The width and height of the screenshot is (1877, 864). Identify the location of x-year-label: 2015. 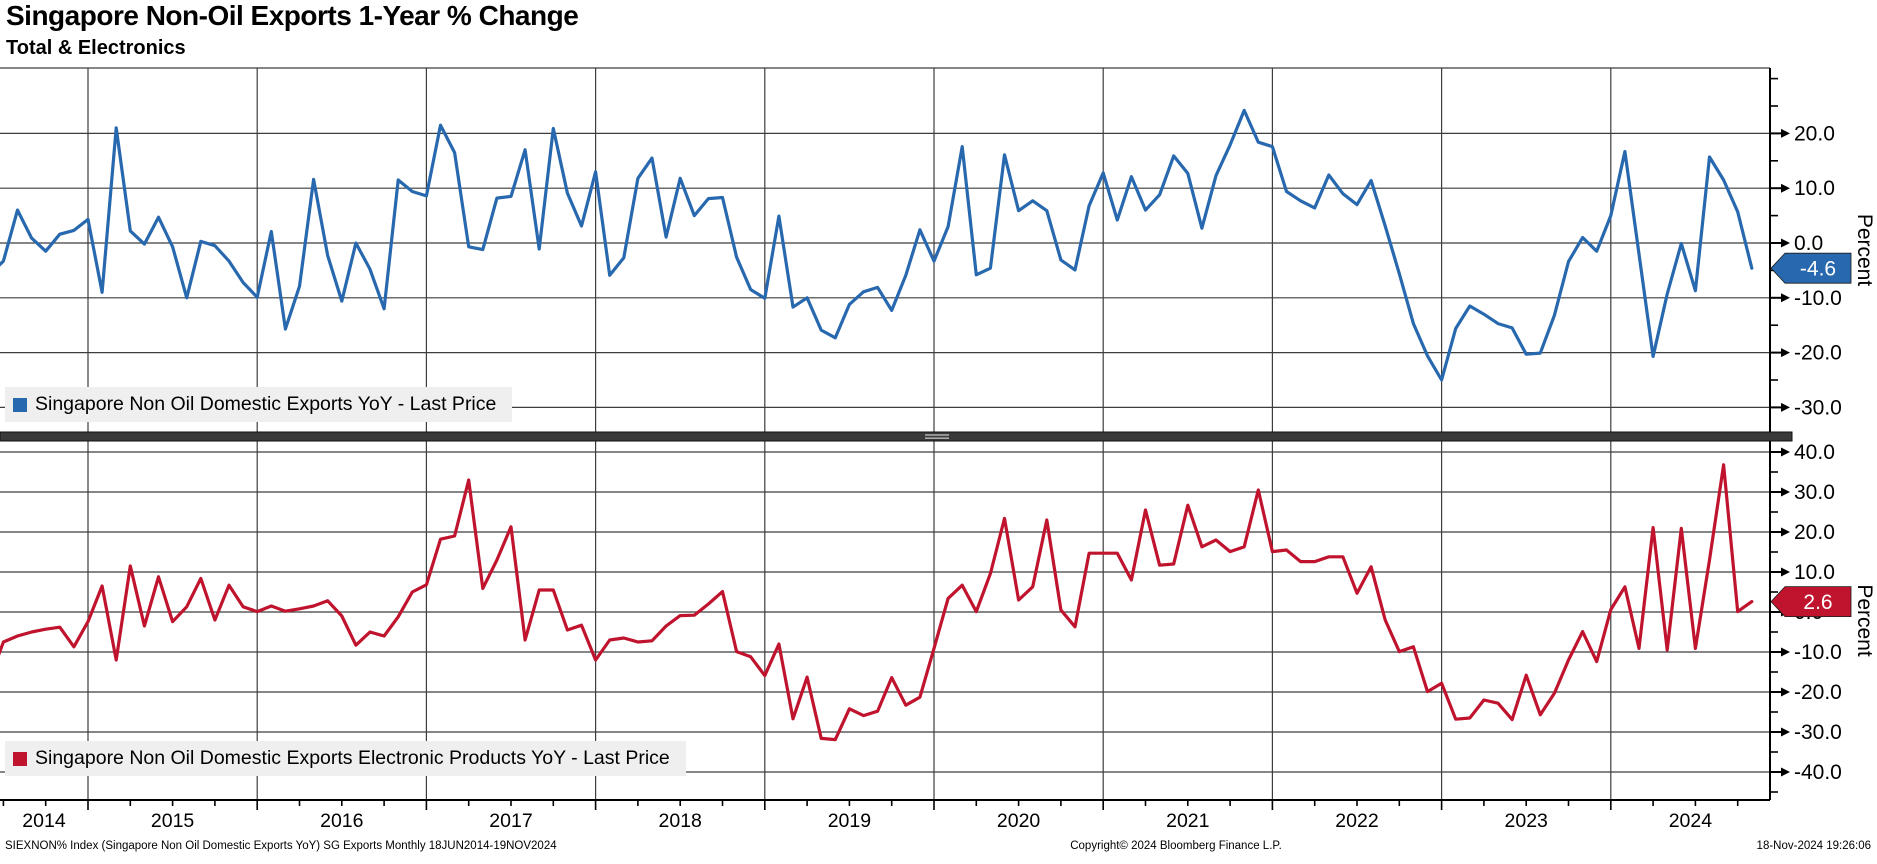
(173, 821).